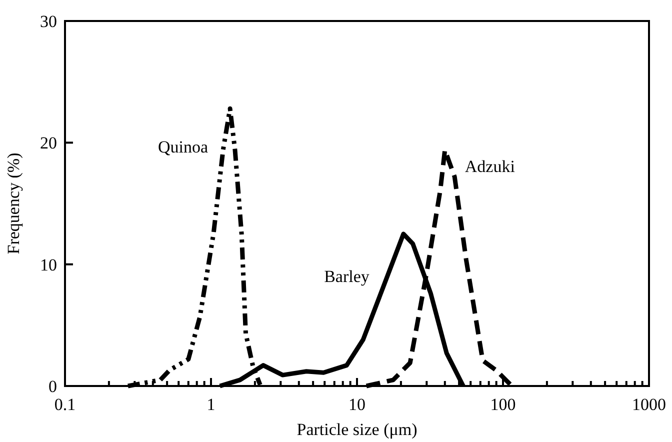 Image resolution: width=672 pixels, height=442 pixels. Describe the element at coordinates (48, 143) in the screenshot. I see `y-tick-label: 20` at that location.